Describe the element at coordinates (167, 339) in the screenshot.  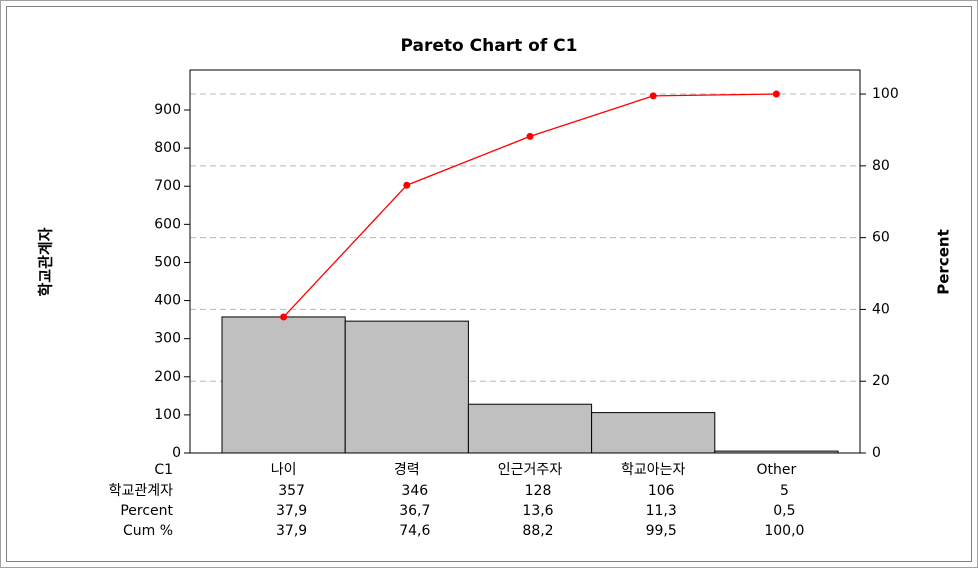
I see `y-tick-label: 300` at that location.